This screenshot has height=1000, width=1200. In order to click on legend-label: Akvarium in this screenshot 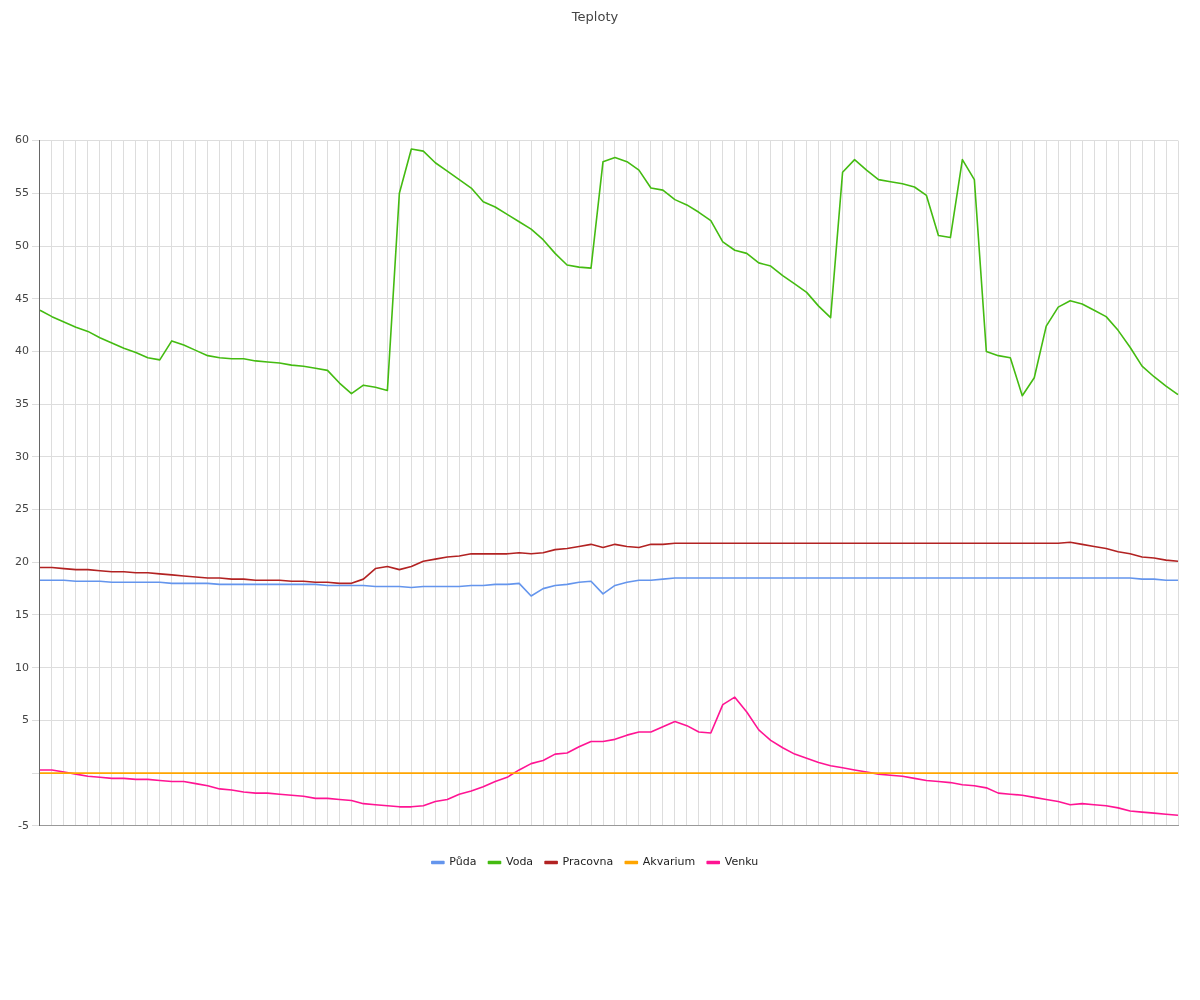, I will do `click(669, 862)`.